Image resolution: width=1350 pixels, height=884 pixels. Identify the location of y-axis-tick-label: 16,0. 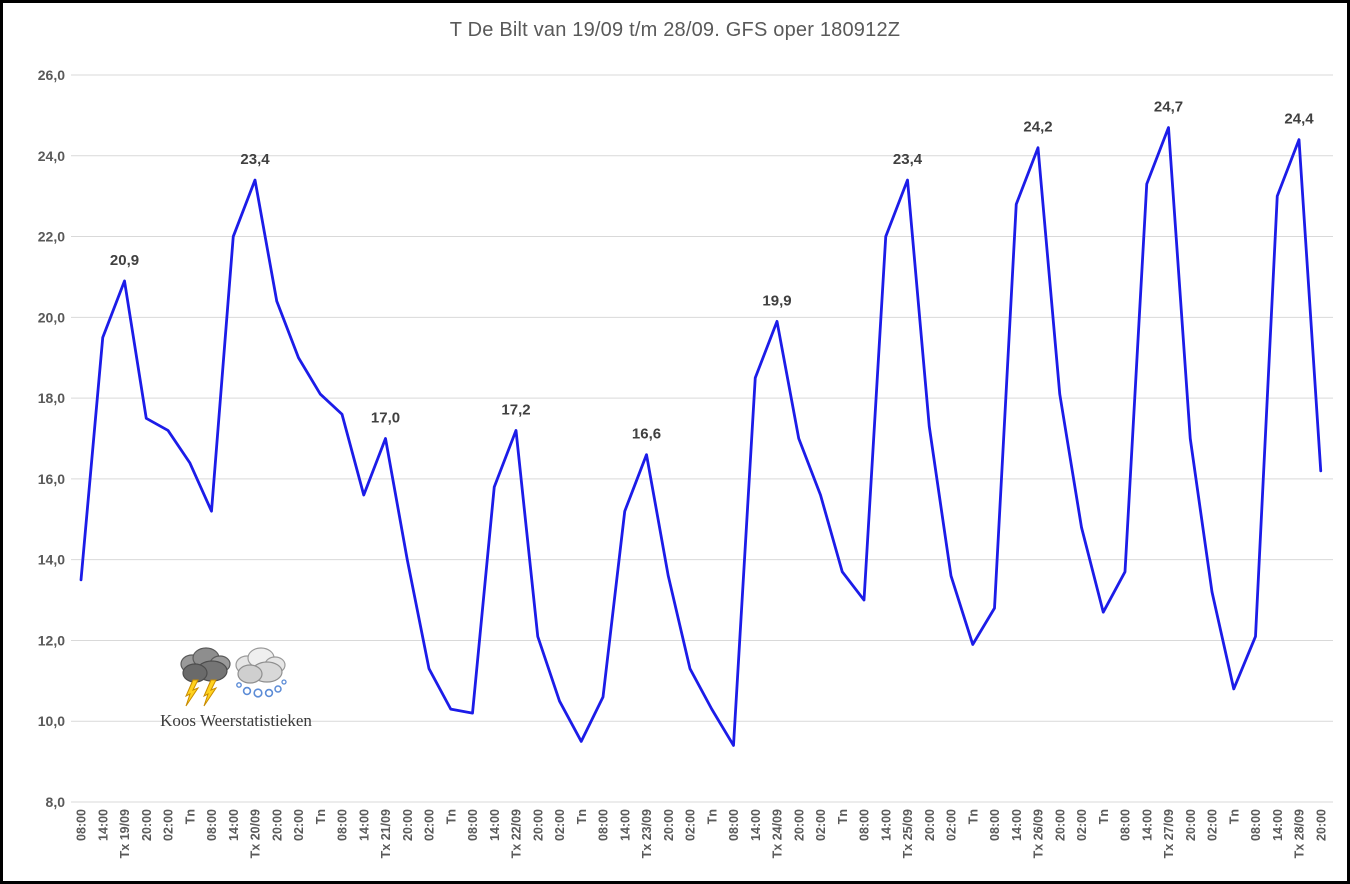
(51, 479).